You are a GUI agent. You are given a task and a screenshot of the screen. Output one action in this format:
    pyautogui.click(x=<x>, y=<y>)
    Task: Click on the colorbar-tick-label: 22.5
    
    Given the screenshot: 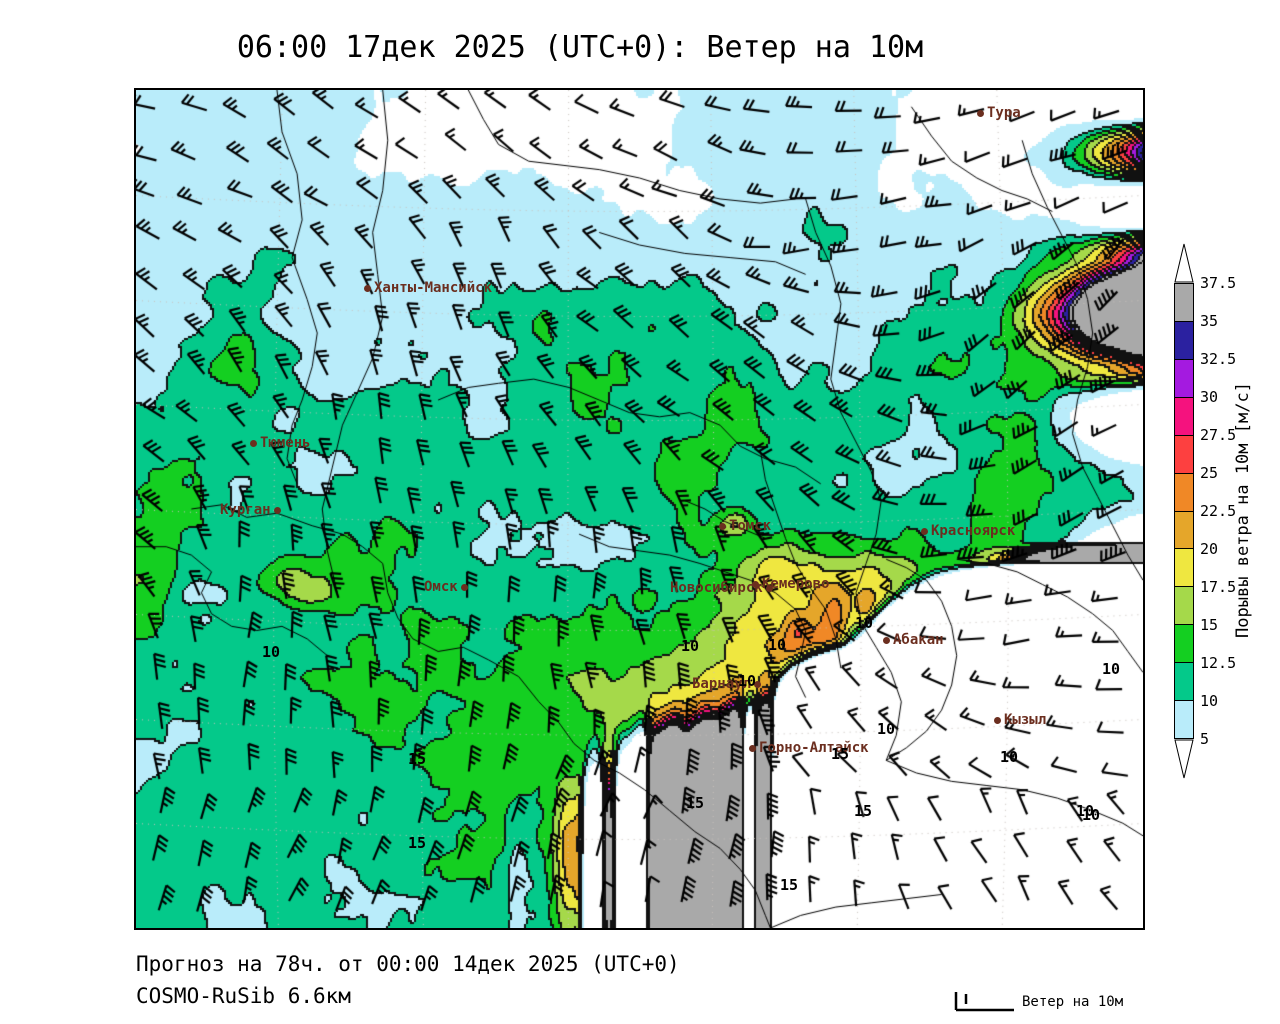 What is the action you would take?
    pyautogui.click(x=1218, y=511)
    